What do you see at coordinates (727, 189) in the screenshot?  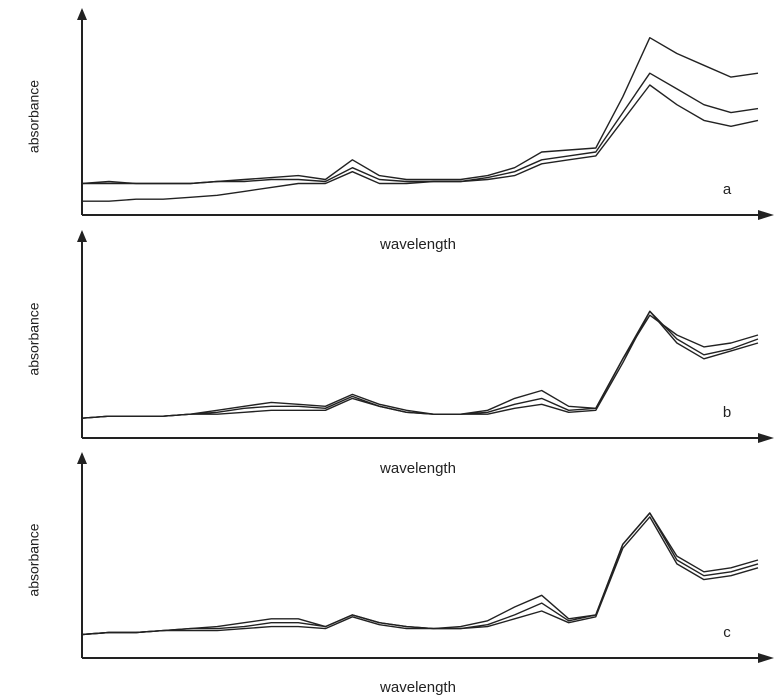 I see `panel-label: a` at bounding box center [727, 189].